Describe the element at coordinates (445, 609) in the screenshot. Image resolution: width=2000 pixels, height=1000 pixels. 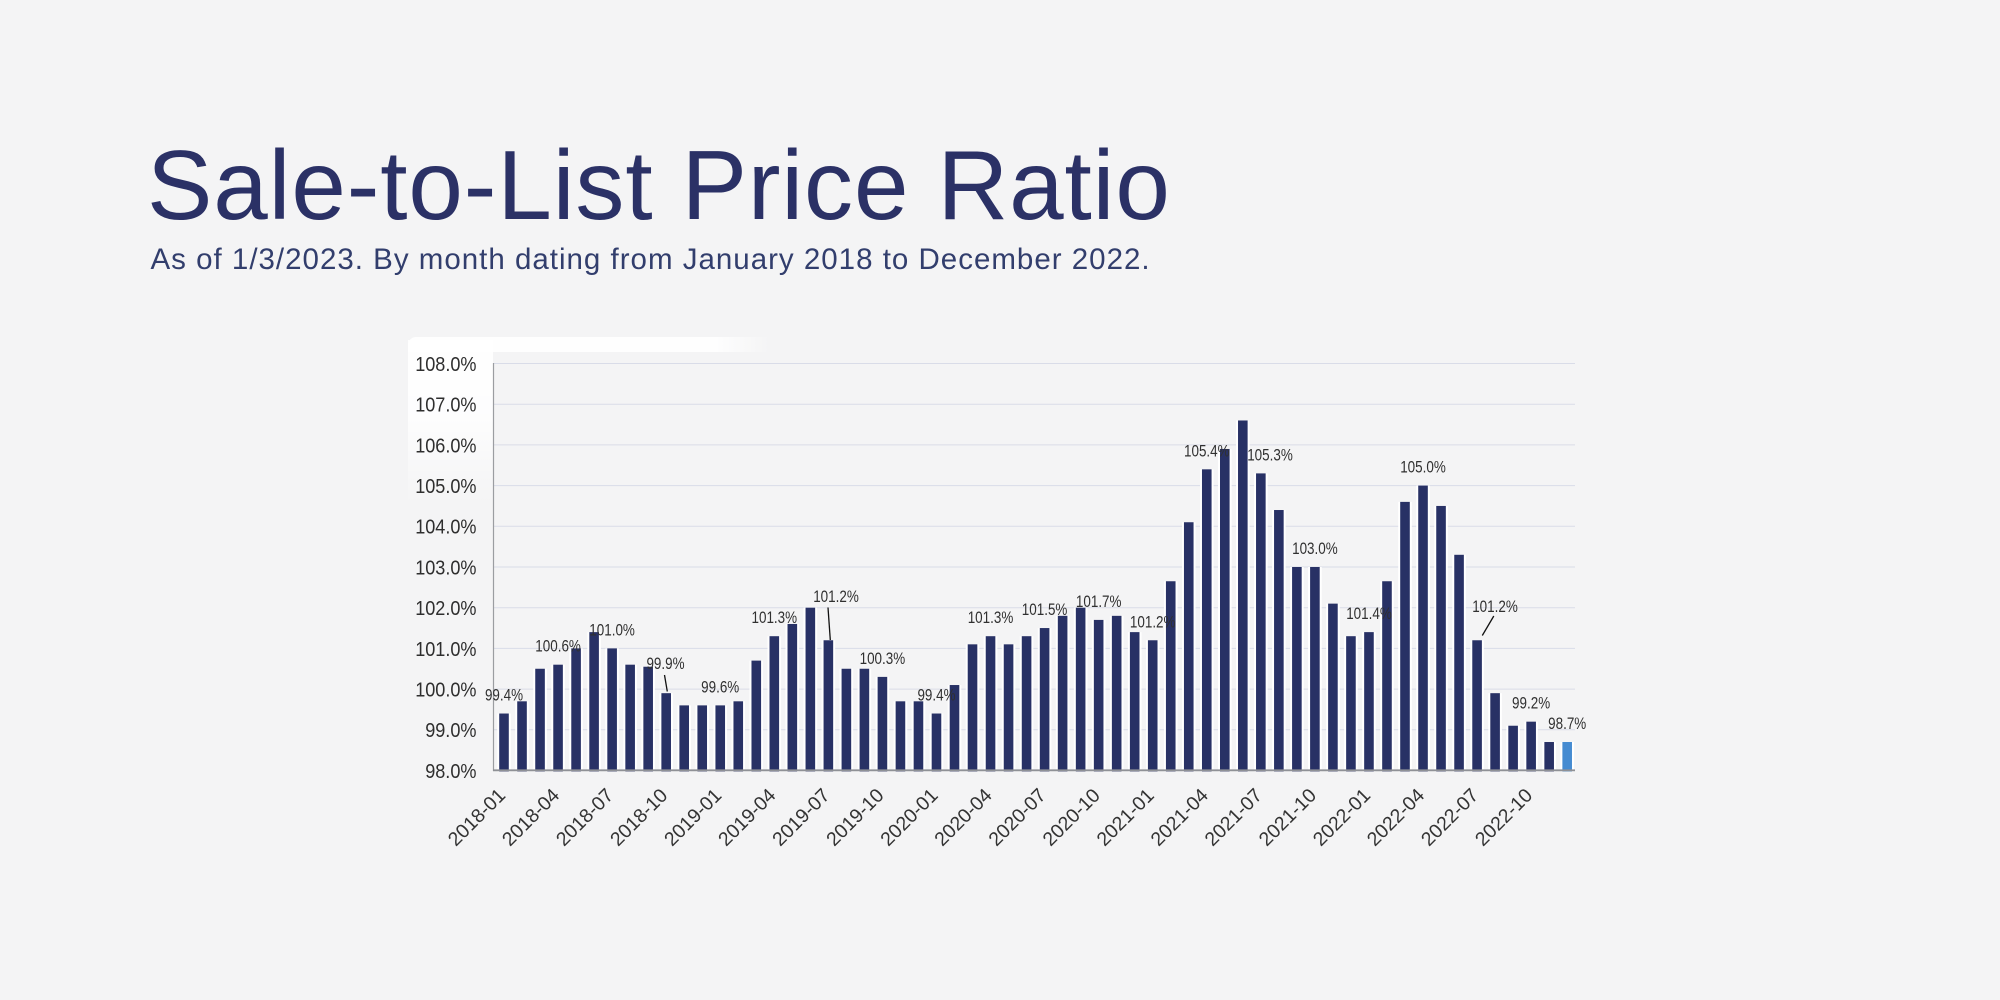
I see `svg-text: 102.0%` at that location.